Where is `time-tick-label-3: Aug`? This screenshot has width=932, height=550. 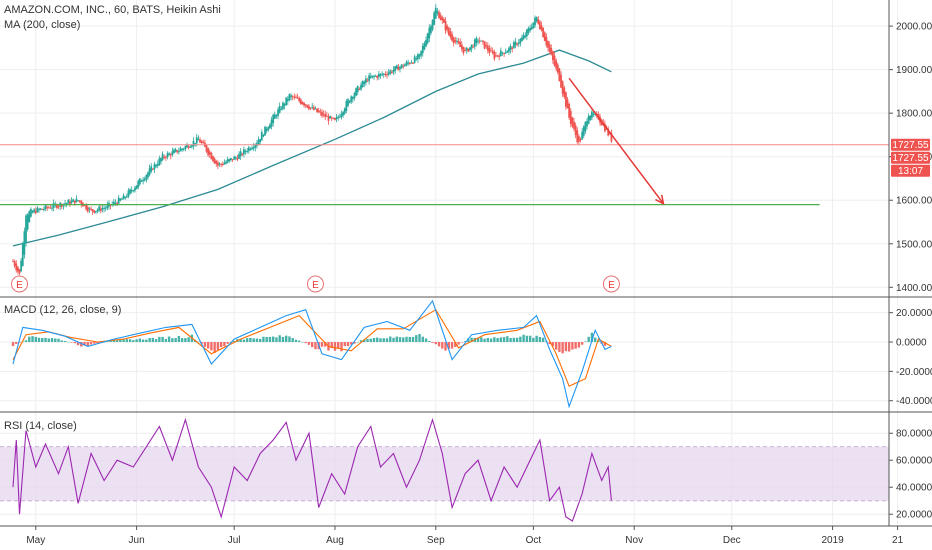 time-tick-label-3: Aug is located at coordinates (335, 540).